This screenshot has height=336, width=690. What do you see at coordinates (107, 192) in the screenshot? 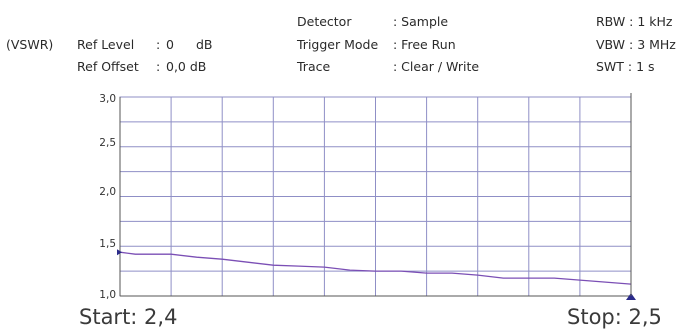
I see `y-tick-label: 2,0` at bounding box center [107, 192].